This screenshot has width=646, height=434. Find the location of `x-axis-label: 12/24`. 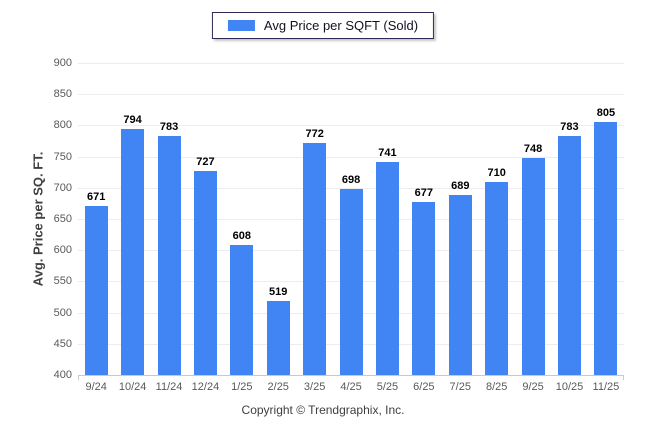

x-axis-label: 12/24 is located at coordinates (205, 387).